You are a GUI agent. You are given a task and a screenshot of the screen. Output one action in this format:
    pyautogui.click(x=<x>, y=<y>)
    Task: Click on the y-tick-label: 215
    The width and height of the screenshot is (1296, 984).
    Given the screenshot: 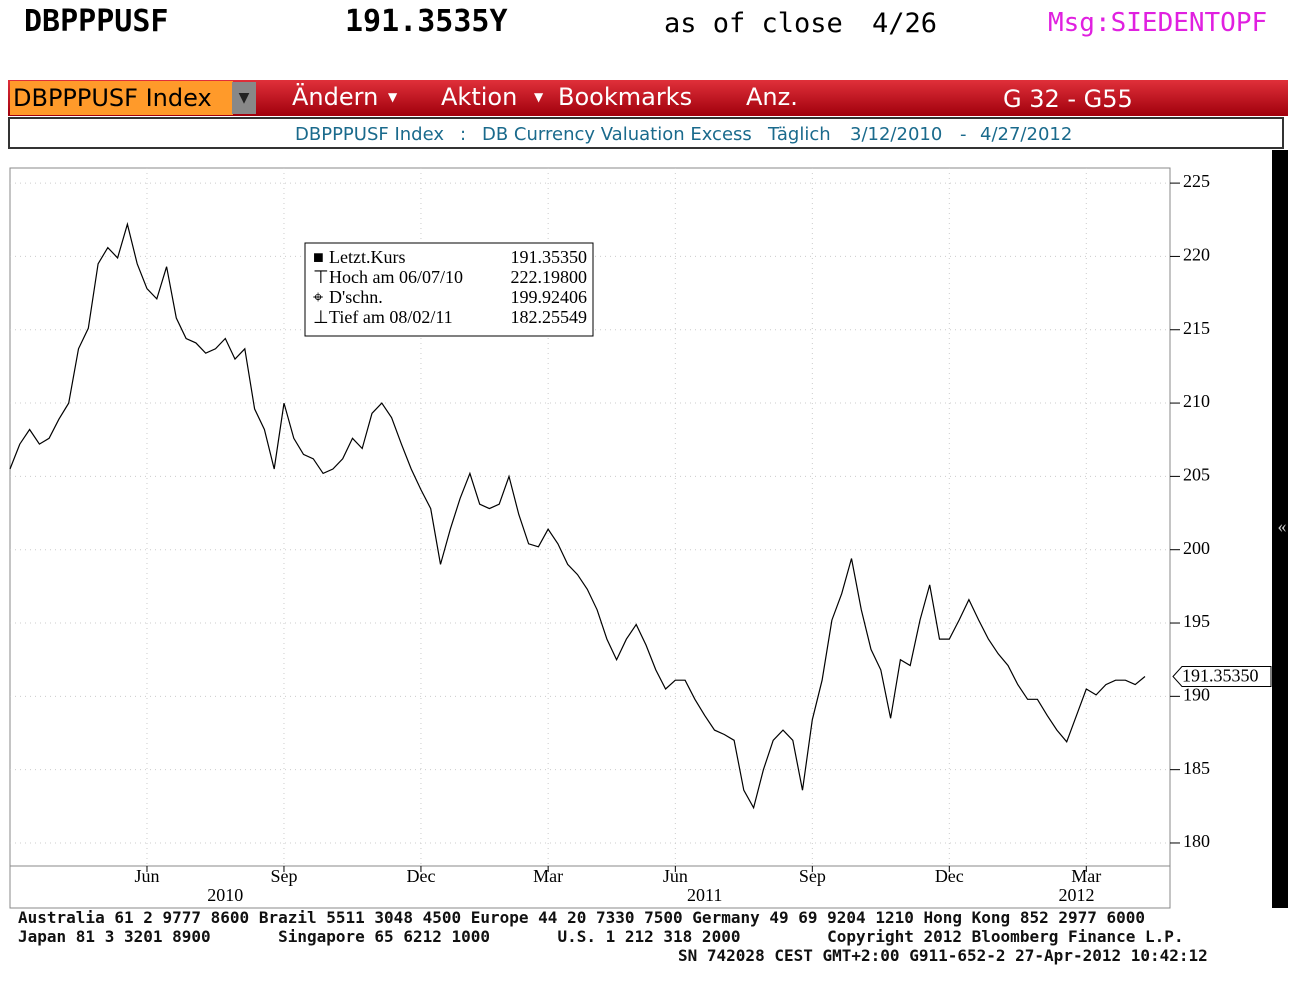 What is the action you would take?
    pyautogui.click(x=1196, y=328)
    